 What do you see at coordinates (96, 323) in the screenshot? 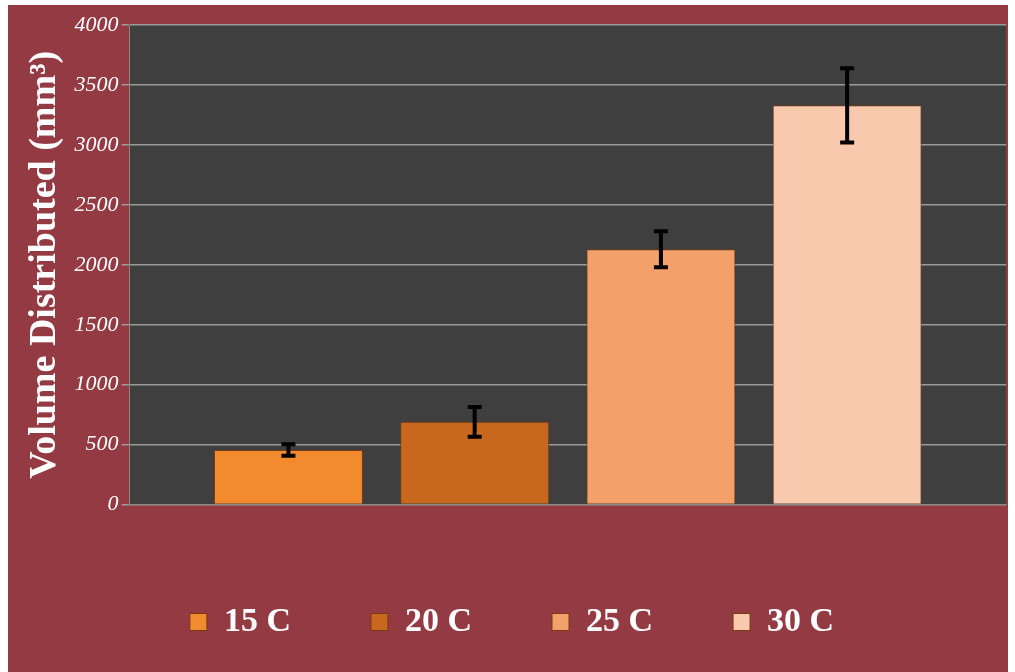
I see `y-tick-label: 1500` at bounding box center [96, 323].